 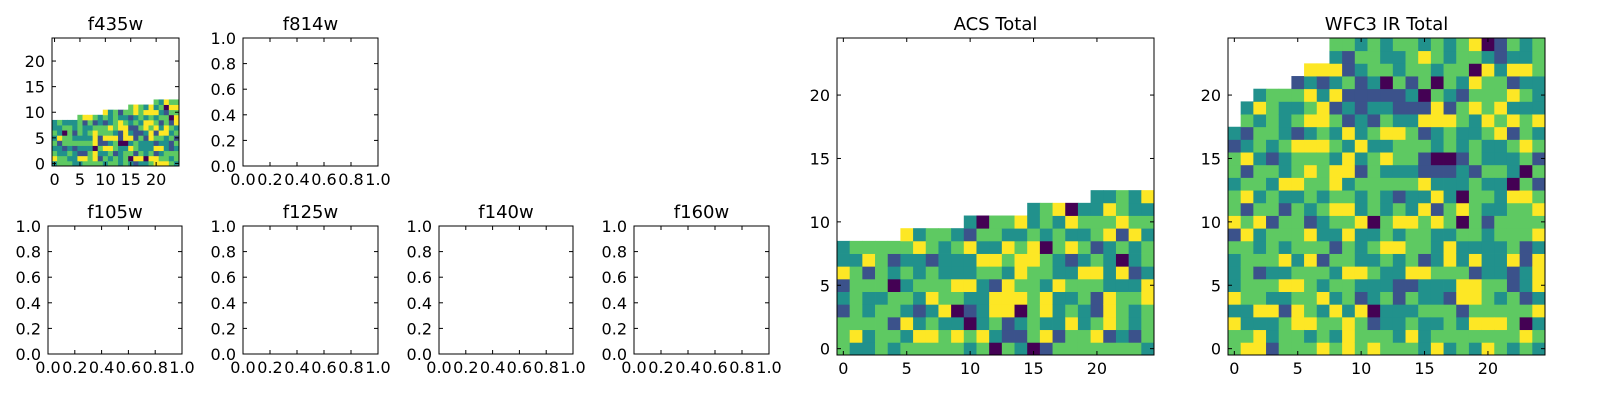 I want to click on x-tick-label: 0.8, so click(x=350, y=367).